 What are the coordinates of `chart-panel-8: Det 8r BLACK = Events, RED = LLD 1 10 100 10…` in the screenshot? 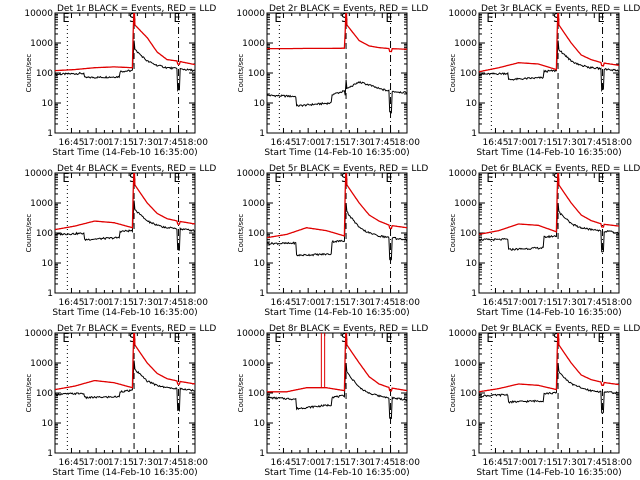 It's located at (332, 401).